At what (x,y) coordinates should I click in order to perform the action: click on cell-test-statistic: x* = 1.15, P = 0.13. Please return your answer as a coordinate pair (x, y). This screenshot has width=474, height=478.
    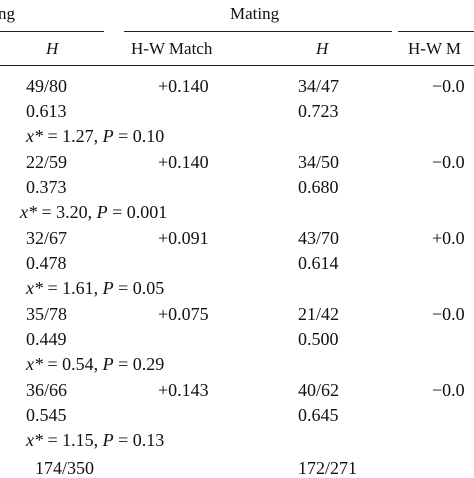
    Looking at the image, I should click on (95, 440).